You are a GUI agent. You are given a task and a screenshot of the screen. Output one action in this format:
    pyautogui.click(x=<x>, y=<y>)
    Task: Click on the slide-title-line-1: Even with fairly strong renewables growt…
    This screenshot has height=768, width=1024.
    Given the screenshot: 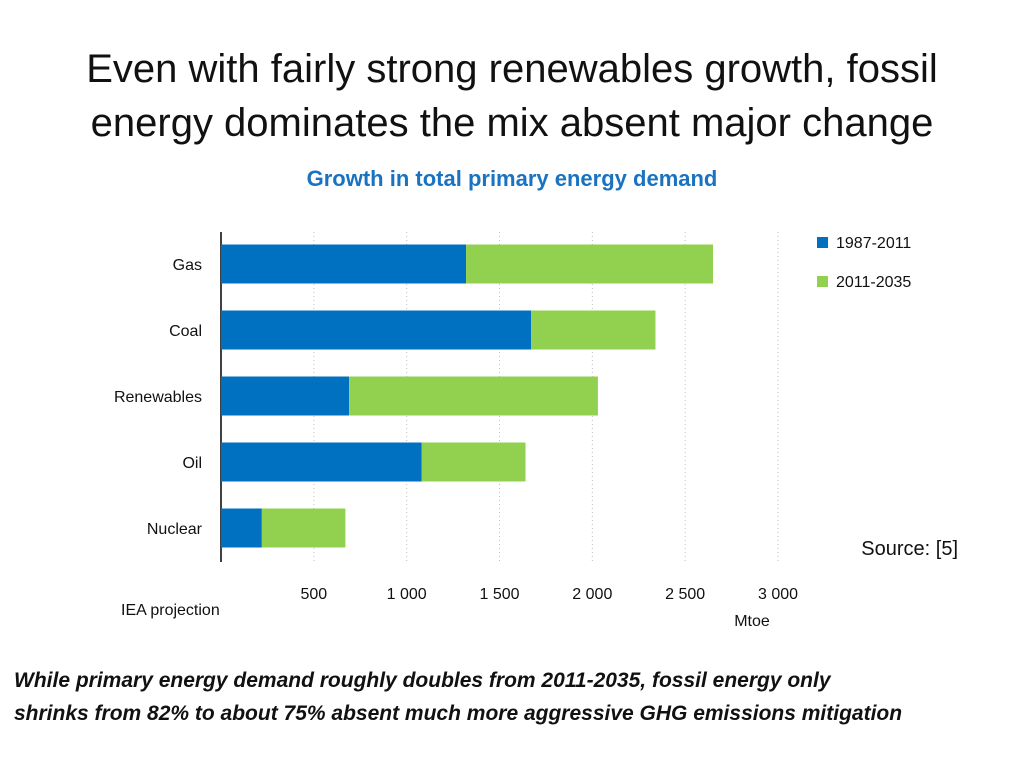 What is the action you would take?
    pyautogui.click(x=512, y=69)
    